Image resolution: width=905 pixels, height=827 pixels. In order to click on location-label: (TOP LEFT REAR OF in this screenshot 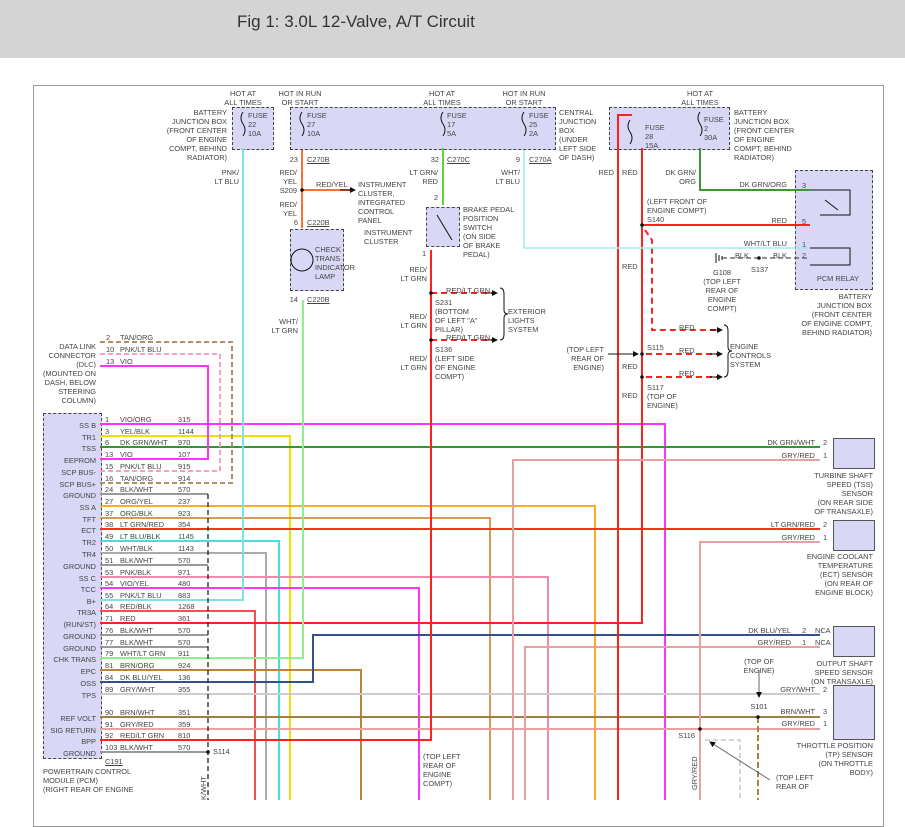, I will do `click(795, 782)`.